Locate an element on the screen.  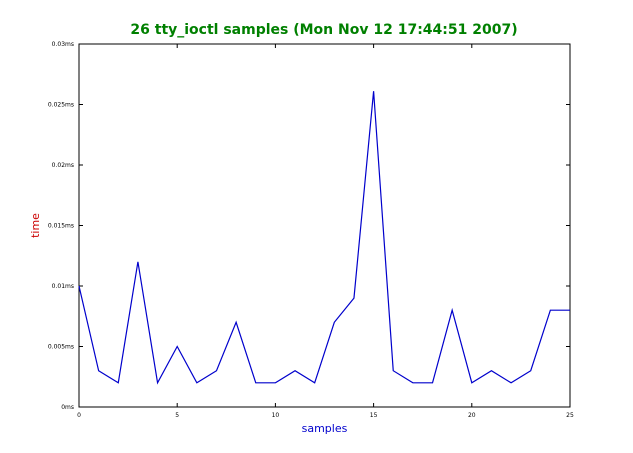
x-tick-label: 5 is located at coordinates (177, 415).